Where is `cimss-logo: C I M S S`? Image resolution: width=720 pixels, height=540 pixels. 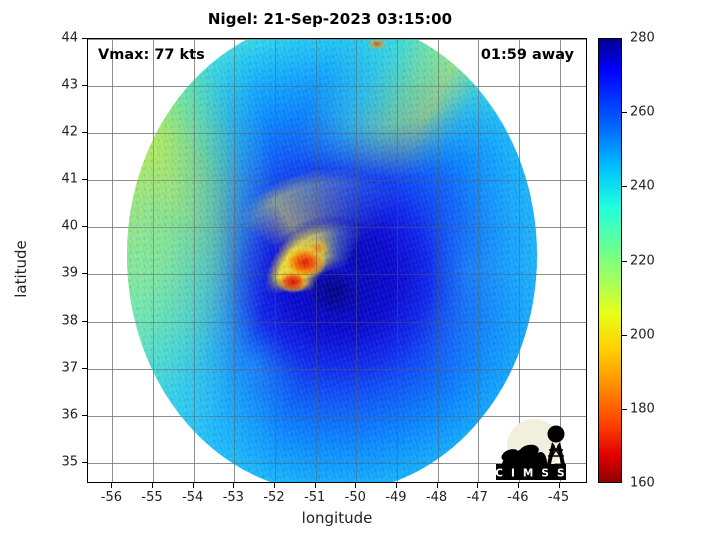
cimss-logo: C I M S S is located at coordinates (531, 449).